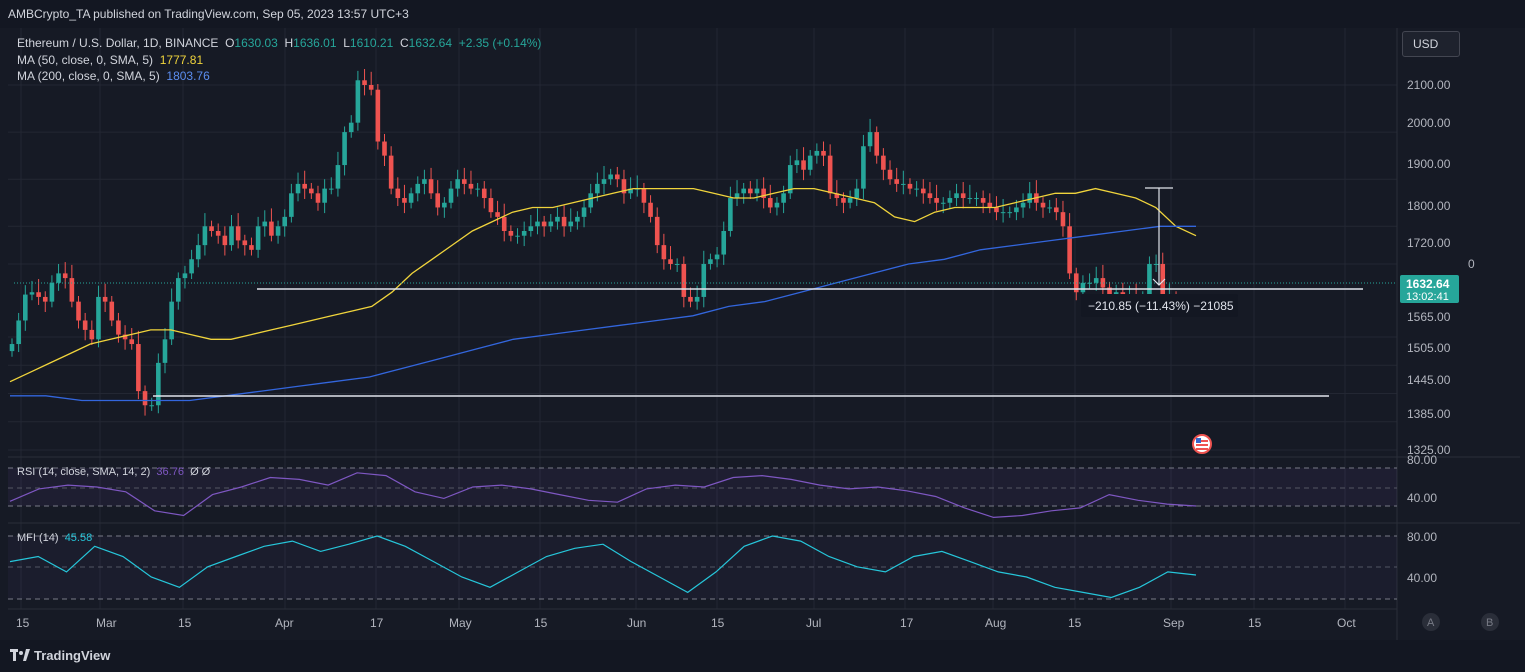  I want to click on ma200-legend: MA (200, close, 0, SMA, 5) 1803.76, so click(113, 76).